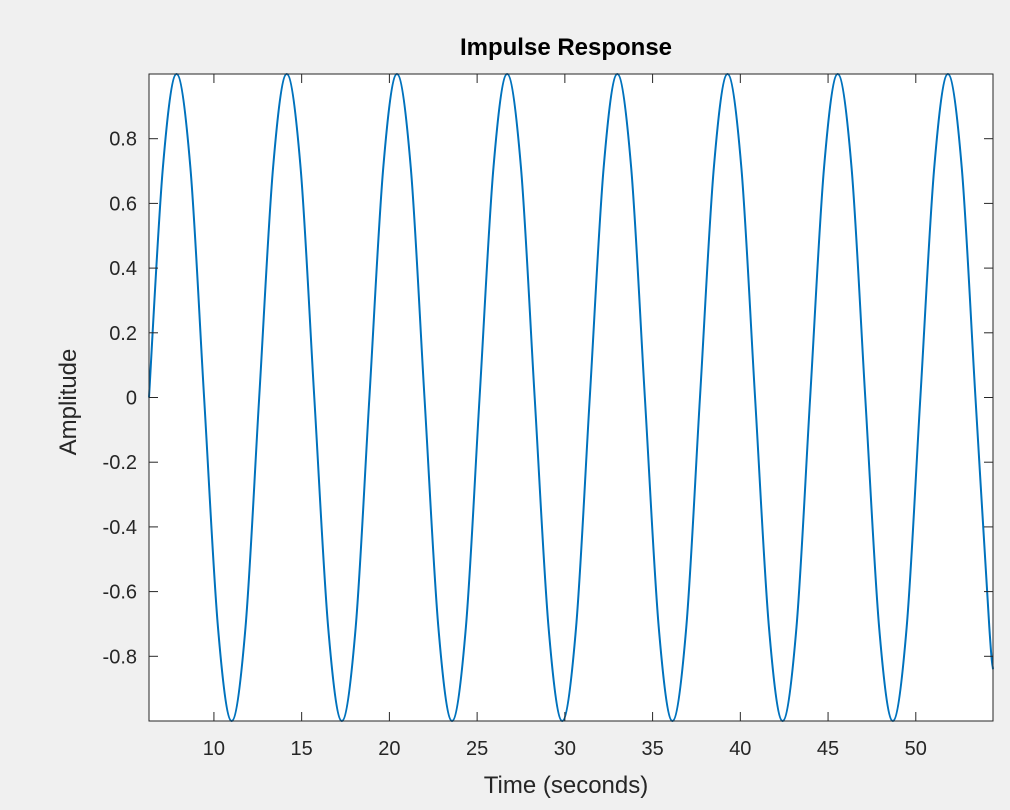 This screenshot has width=1010, height=810. What do you see at coordinates (389, 749) in the screenshot?
I see `x-tick-label: 20` at bounding box center [389, 749].